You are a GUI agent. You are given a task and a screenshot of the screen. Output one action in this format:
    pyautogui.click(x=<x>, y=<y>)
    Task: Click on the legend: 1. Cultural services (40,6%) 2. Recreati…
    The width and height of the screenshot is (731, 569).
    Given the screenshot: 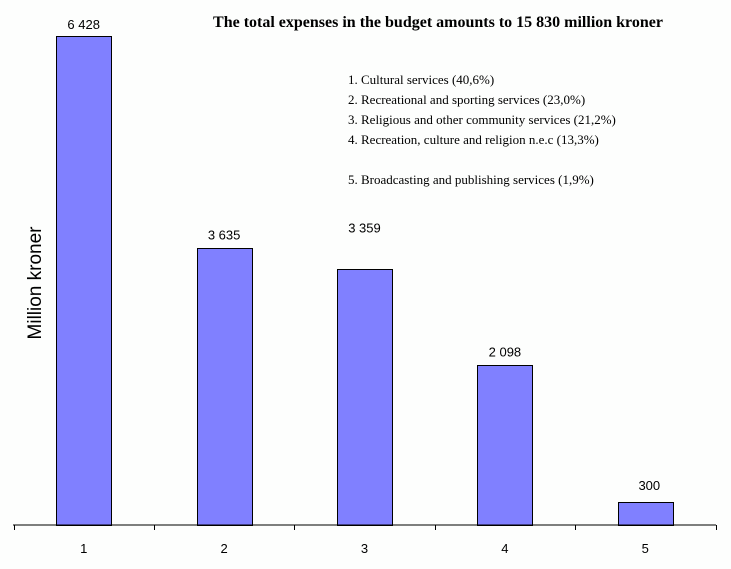 What is the action you would take?
    pyautogui.click(x=482, y=129)
    